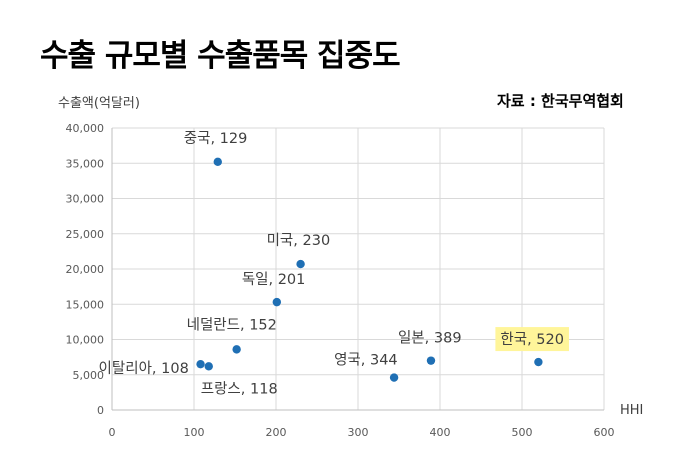 This screenshot has width=700, height=467. I want to click on y-tick-label: 5,000, so click(89, 375).